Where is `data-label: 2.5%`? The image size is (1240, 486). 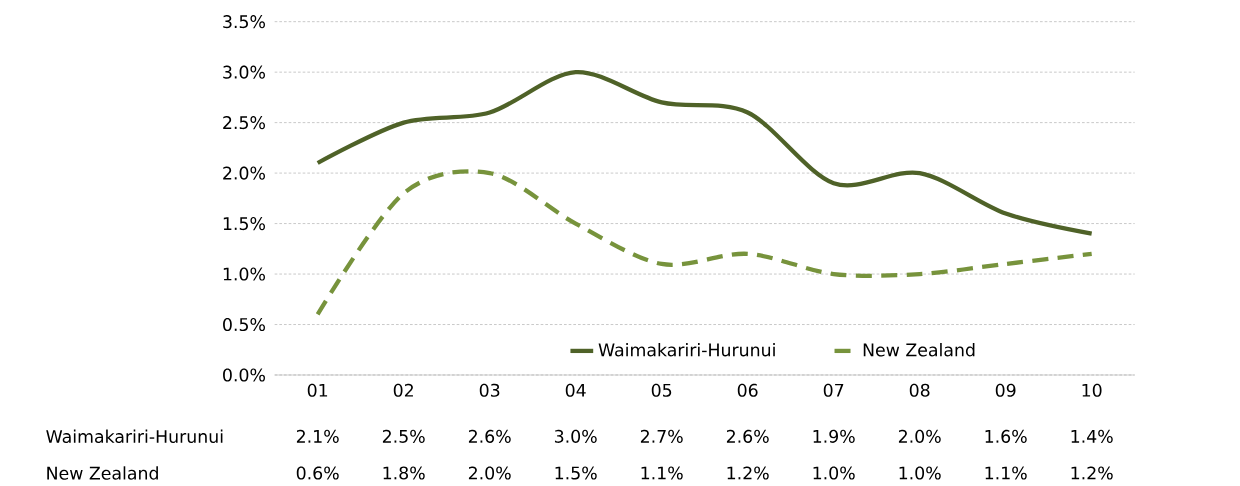
data-label: 2.5% is located at coordinates (403, 436).